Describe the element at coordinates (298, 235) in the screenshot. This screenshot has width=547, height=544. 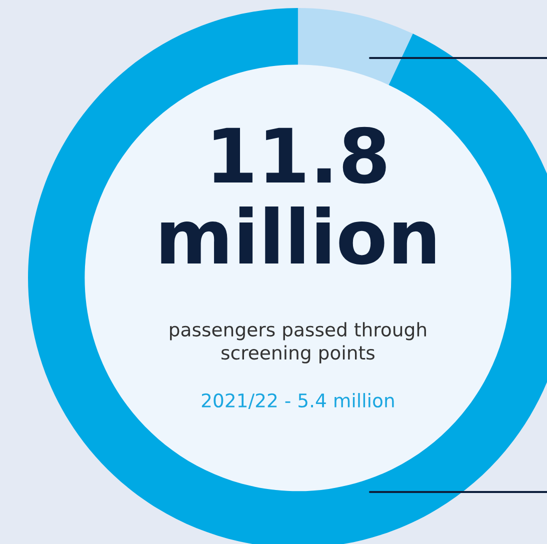
I see `text: million` at that location.